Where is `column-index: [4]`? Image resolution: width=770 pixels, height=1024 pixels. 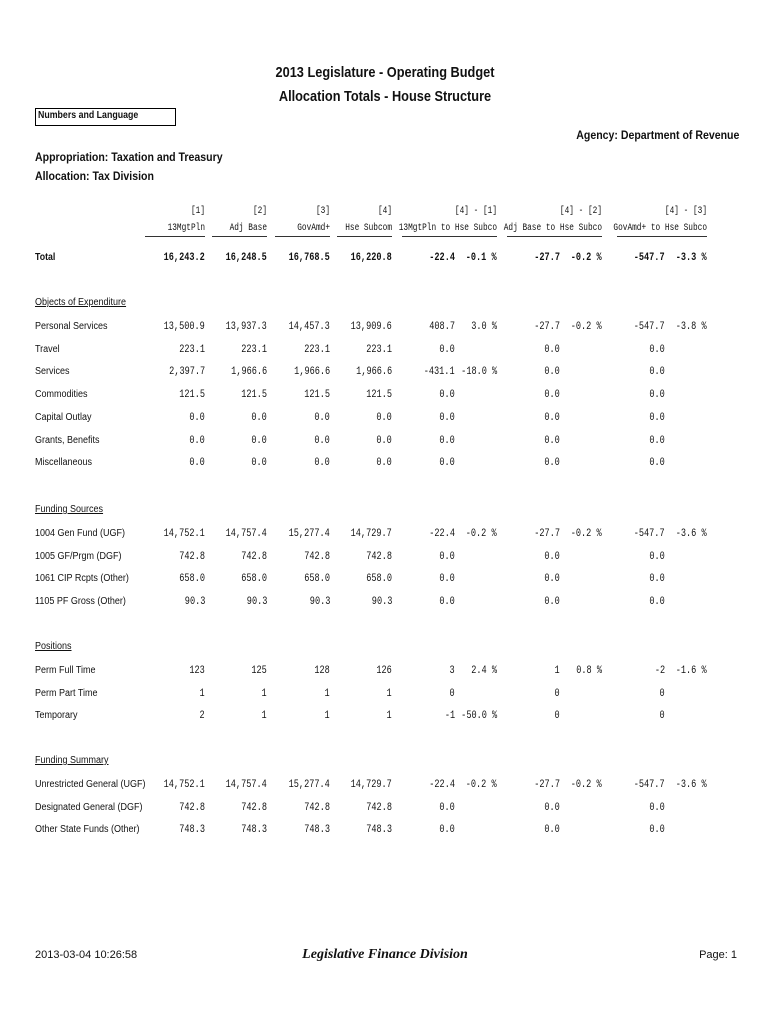 column-index: [4] is located at coordinates (384, 211).